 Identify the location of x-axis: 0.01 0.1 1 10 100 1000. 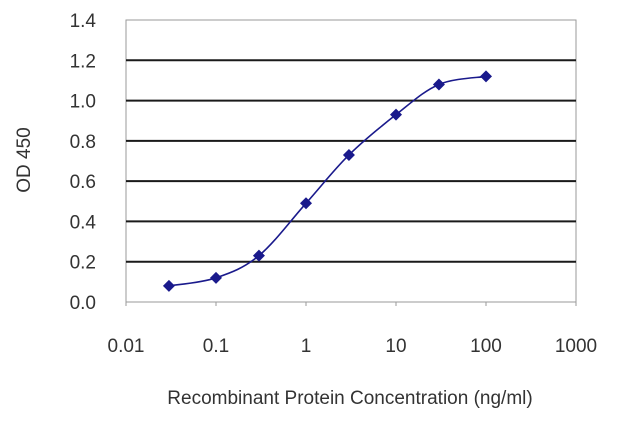
(352, 329).